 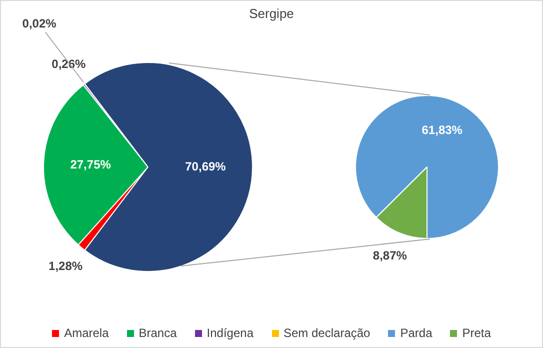 I want to click on legend-label: Branca, so click(x=157, y=333).